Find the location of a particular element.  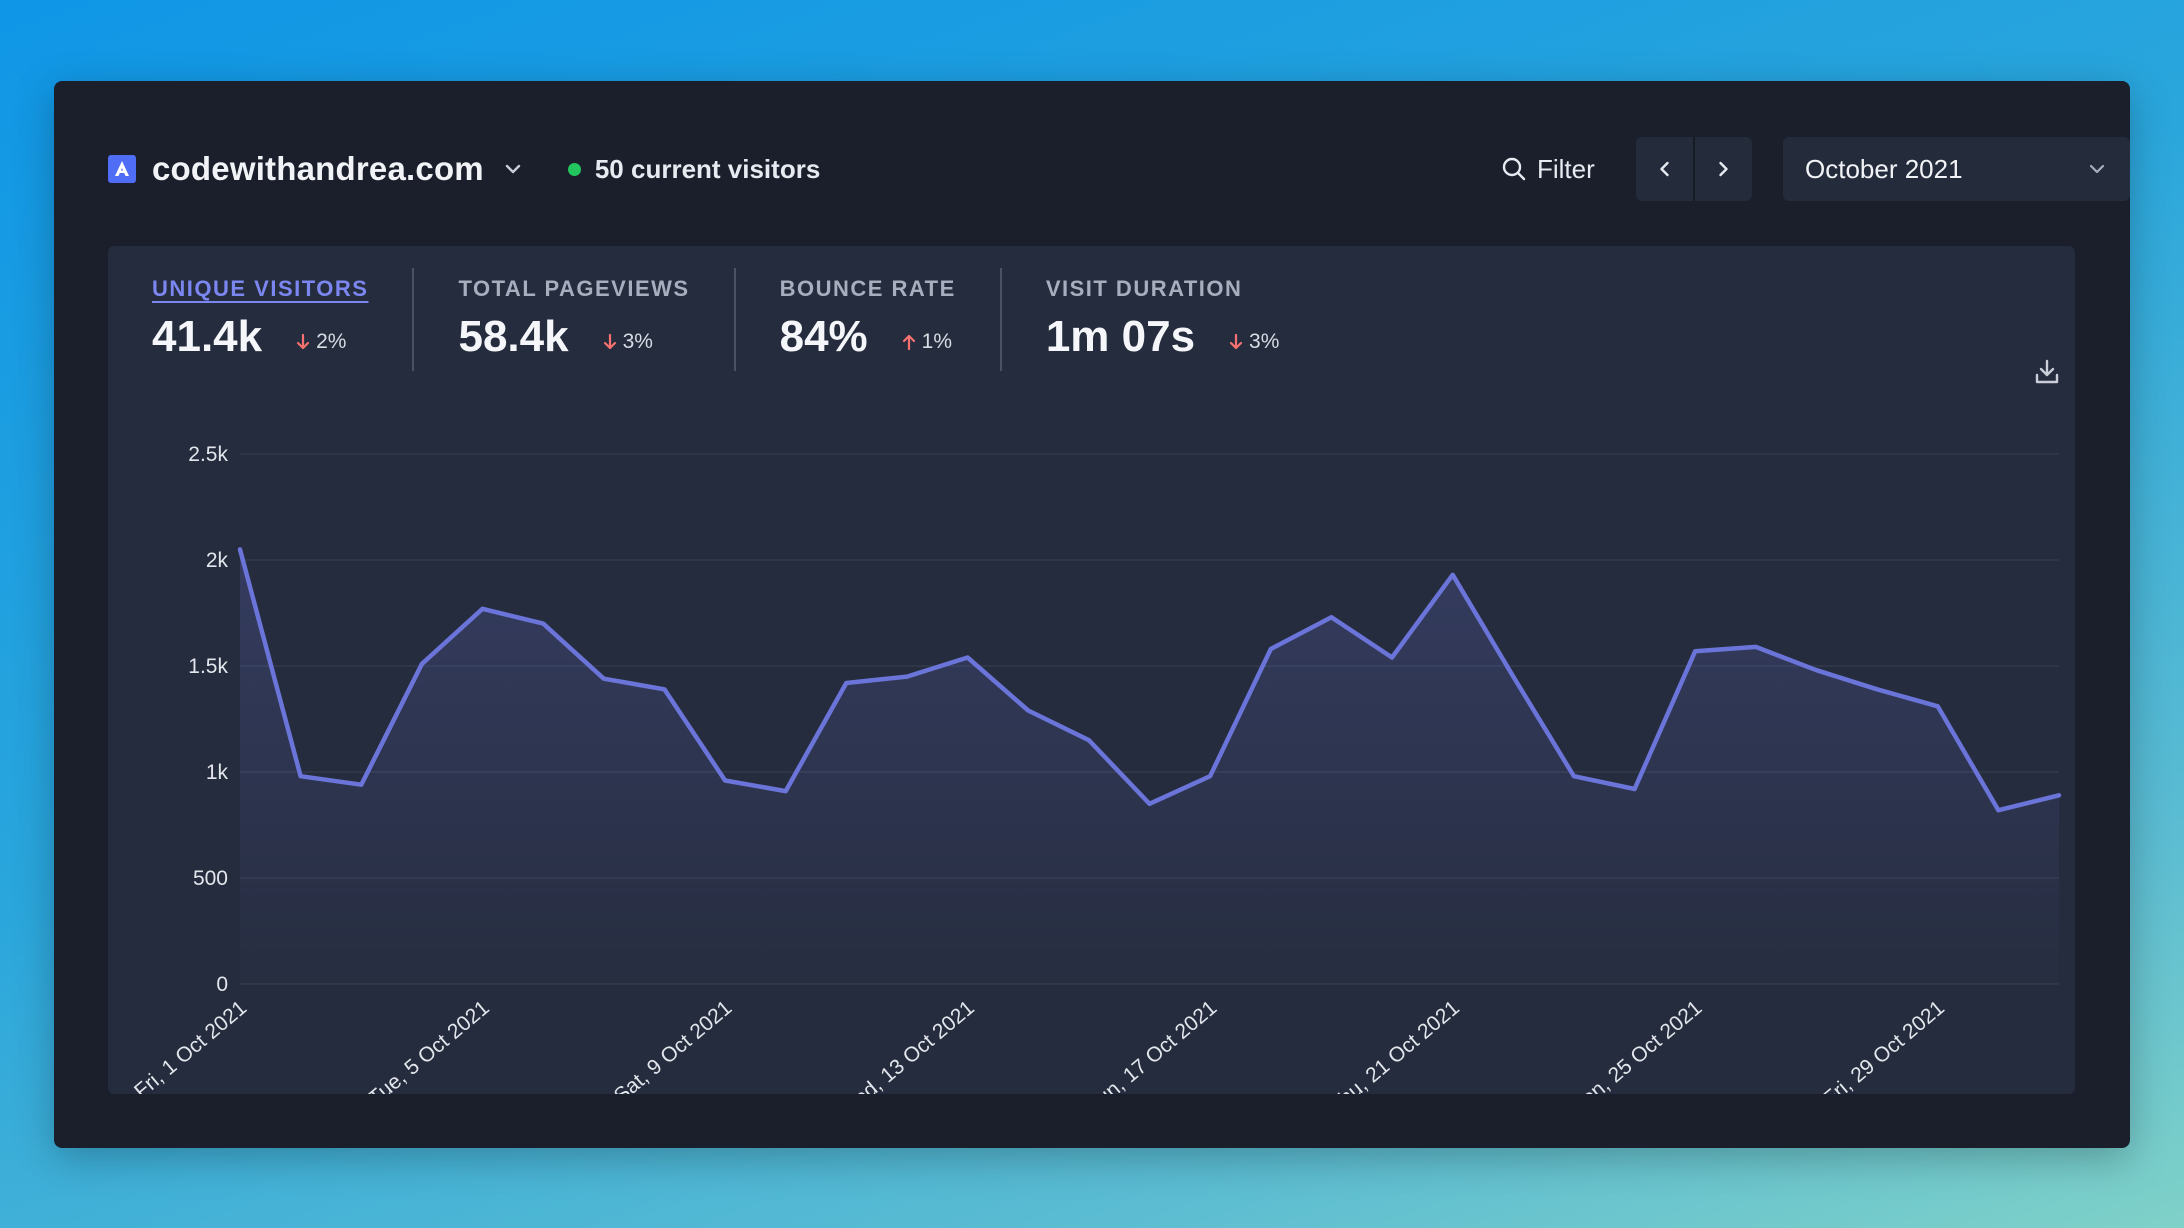

pager-divider is located at coordinates (1694, 169).